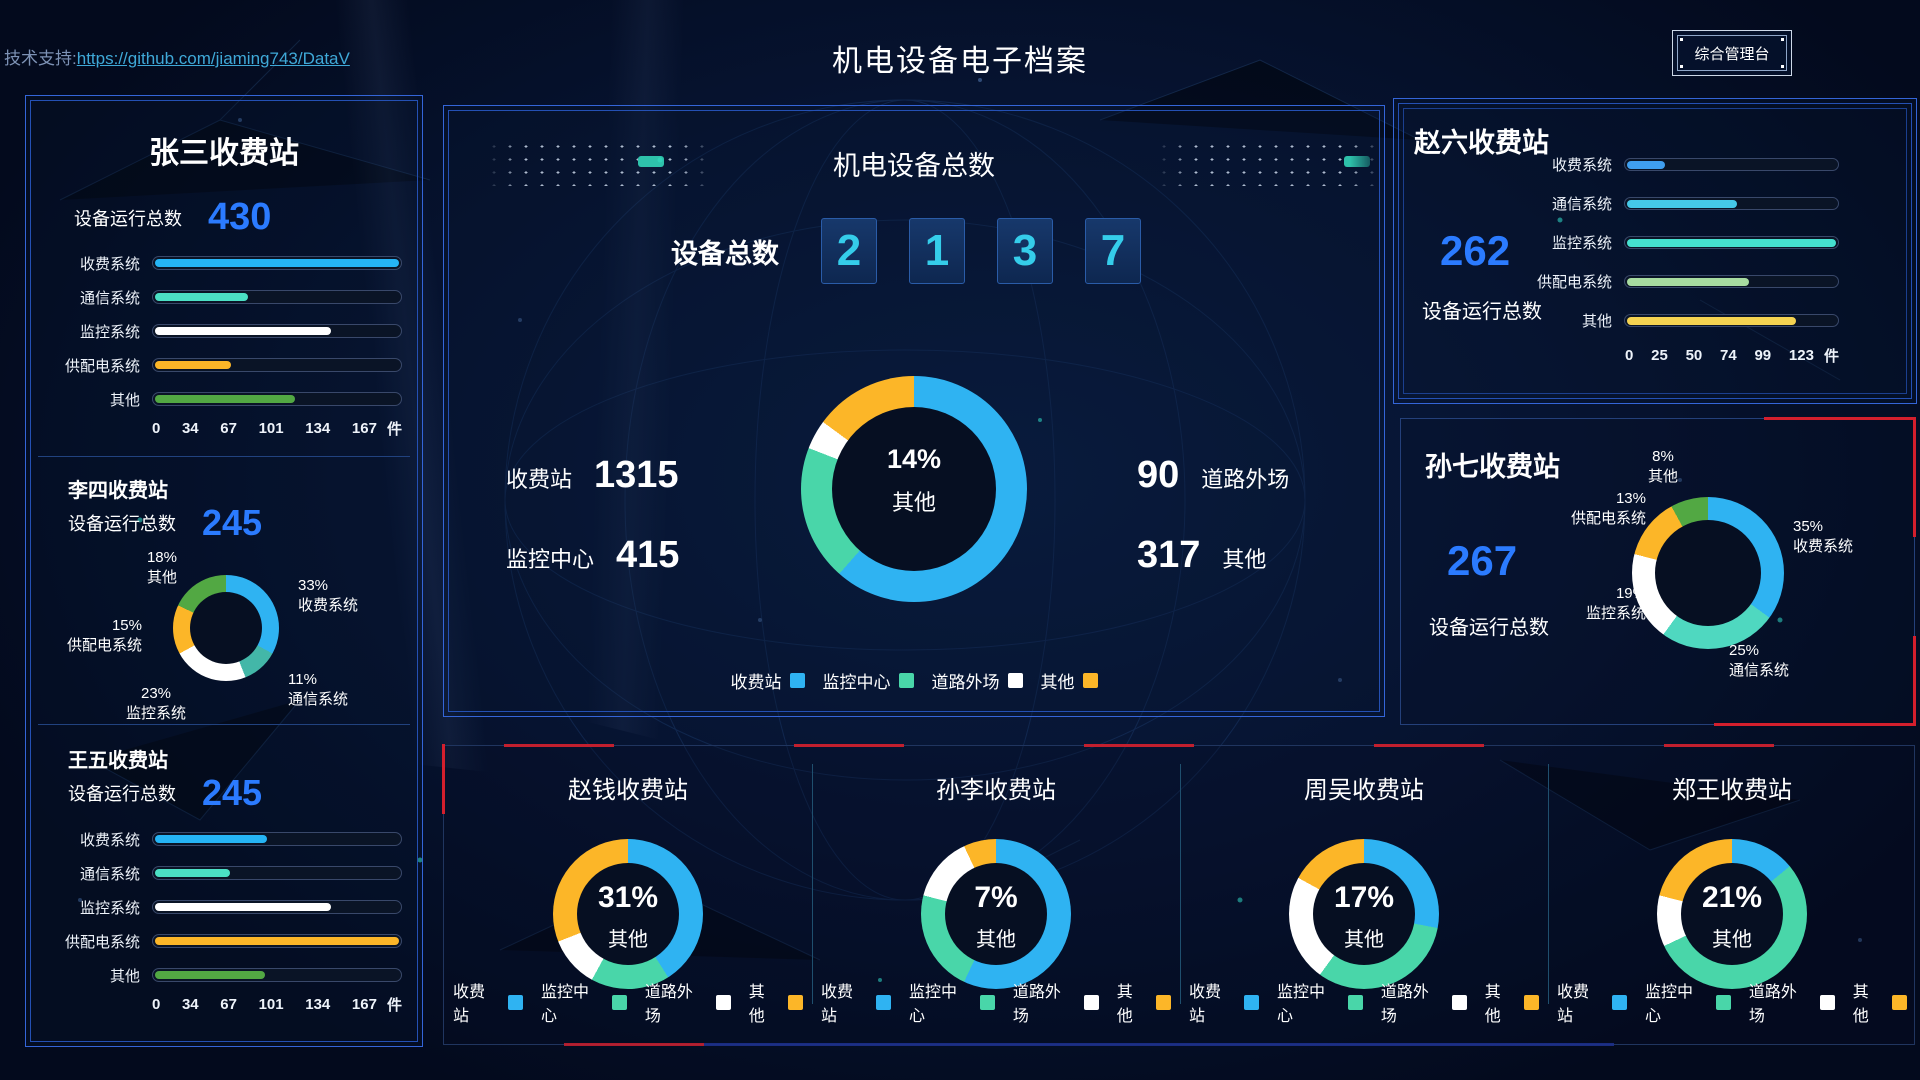 This screenshot has height=1080, width=1920. Describe the element at coordinates (165, 793) in the screenshot. I see `stat-row: 设备运行总数 245` at that location.